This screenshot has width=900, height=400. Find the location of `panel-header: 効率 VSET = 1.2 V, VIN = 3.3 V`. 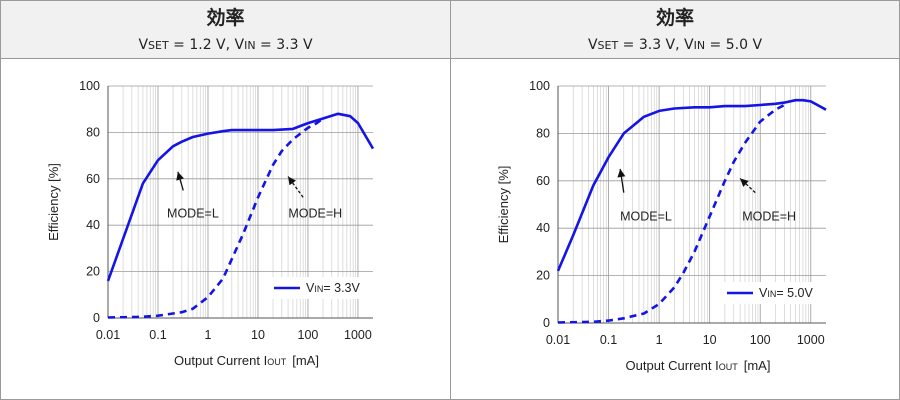

panel-header: 効率 VSET = 1.2 V, VIN = 3.3 V is located at coordinates (225, 30).